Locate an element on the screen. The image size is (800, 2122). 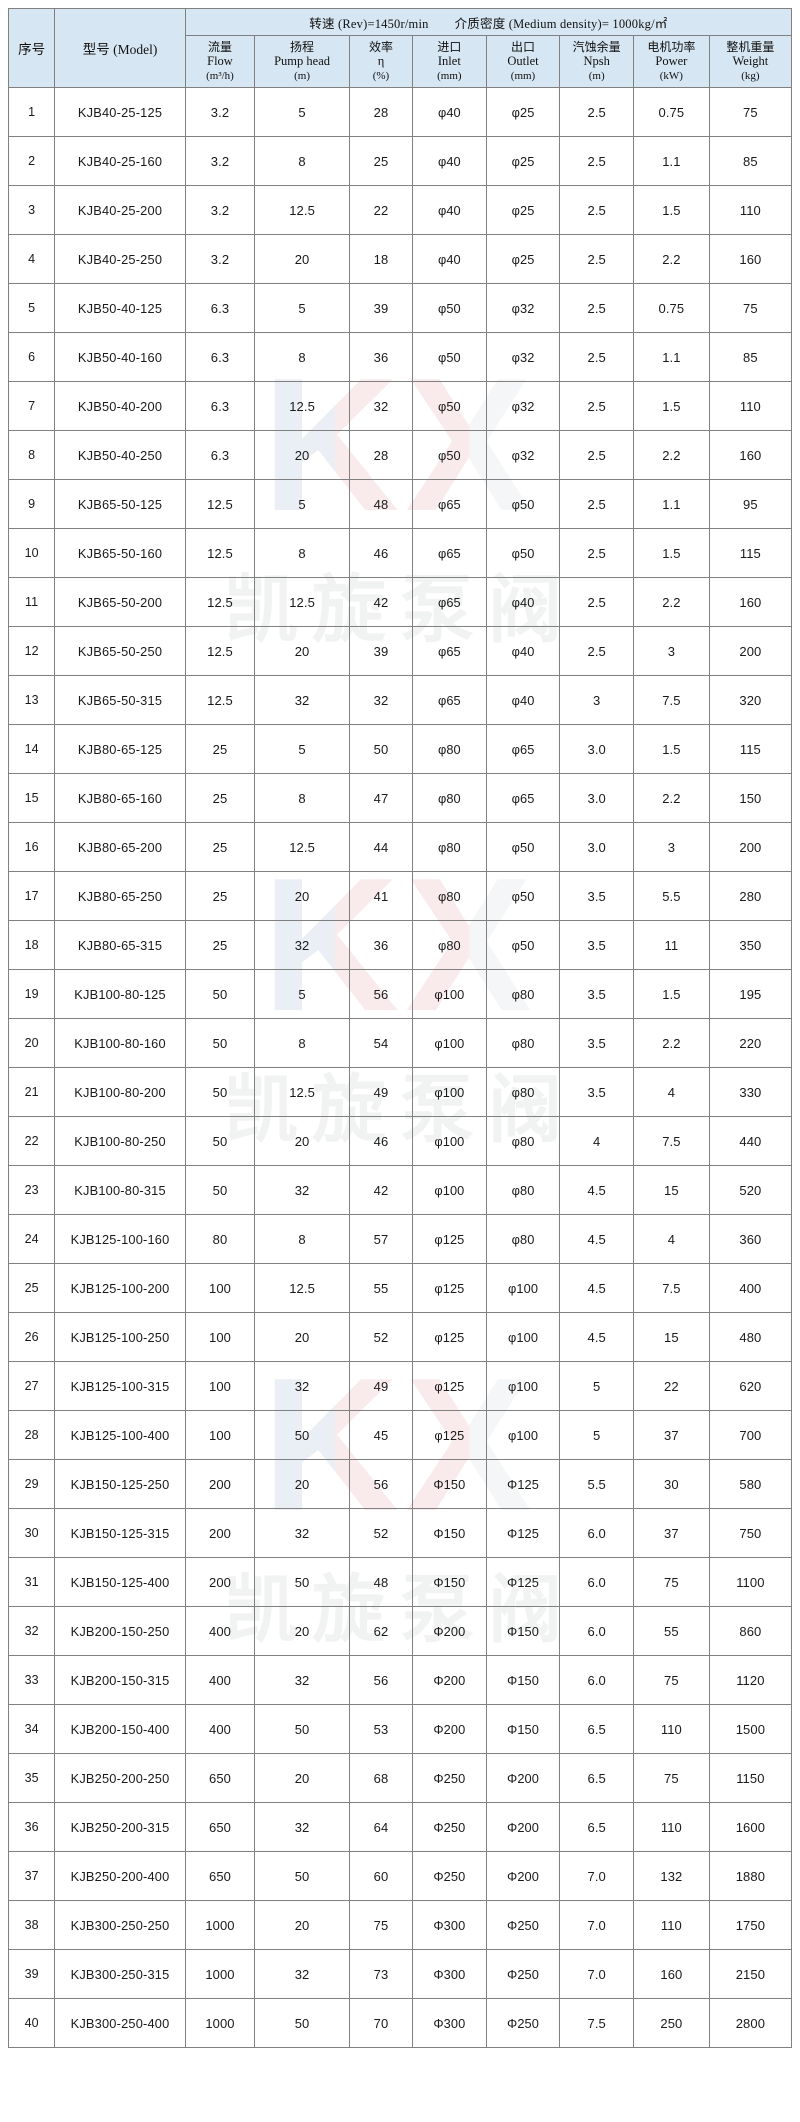
cell-outlet: φ100 is located at coordinates (523, 1337).